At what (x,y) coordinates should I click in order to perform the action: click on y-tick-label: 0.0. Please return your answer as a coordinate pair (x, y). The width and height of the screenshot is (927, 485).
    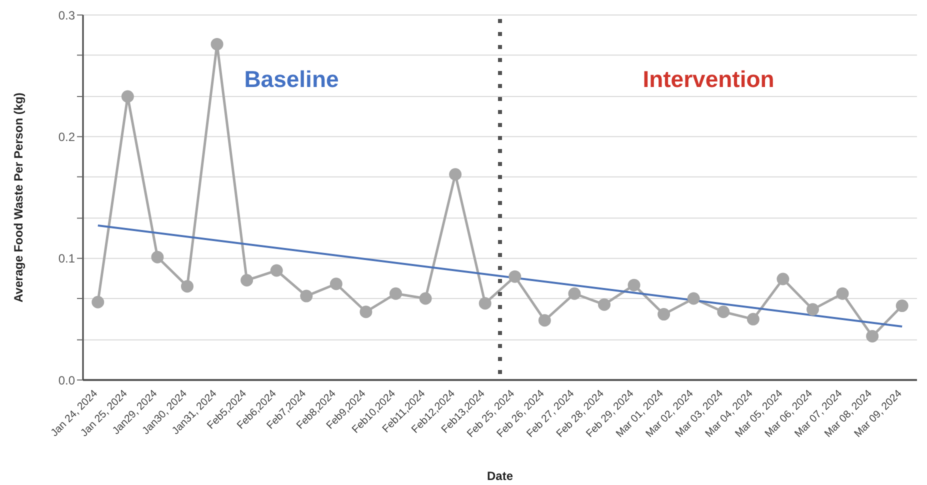
    Looking at the image, I should click on (67, 380).